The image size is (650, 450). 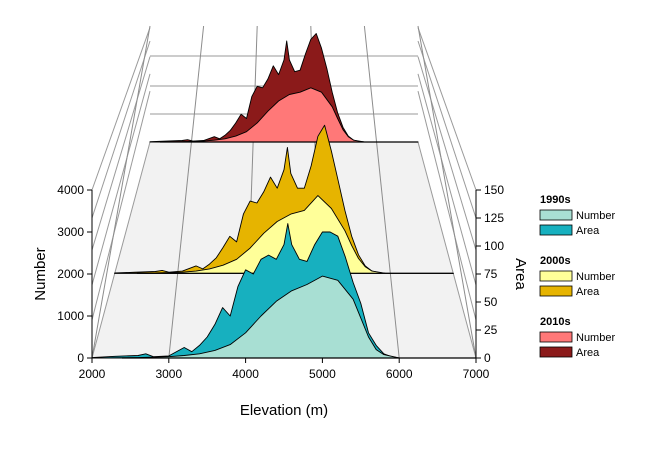 What do you see at coordinates (70, 232) in the screenshot?
I see `y-left-tick-label: 3000` at bounding box center [70, 232].